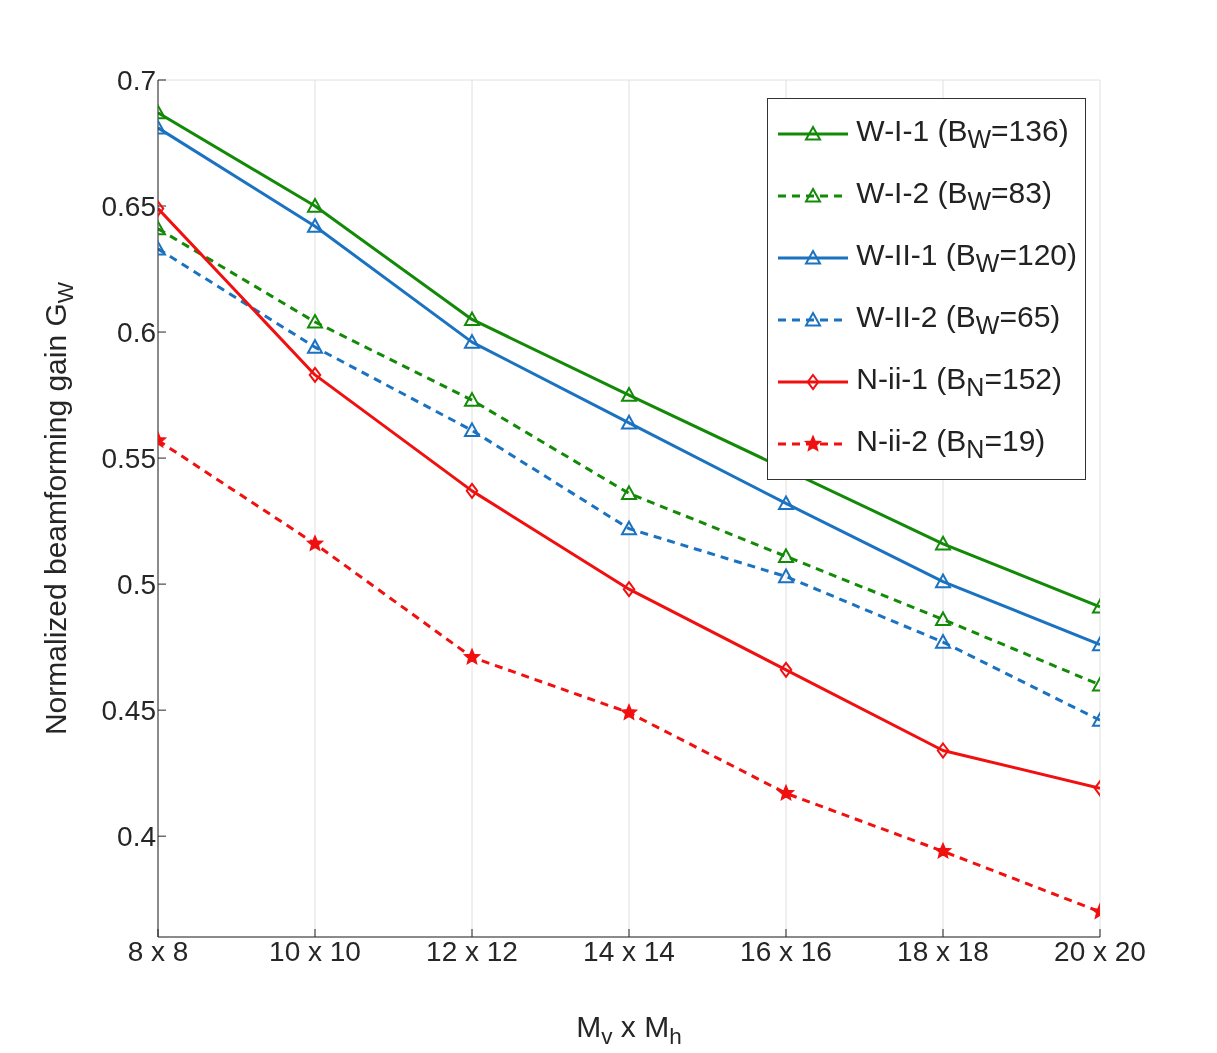 The width and height of the screenshot is (1217, 1053). What do you see at coordinates (966, 257) in the screenshot?
I see `legend-label: W-II-1 (B$_{W}$=120)` at bounding box center [966, 257].